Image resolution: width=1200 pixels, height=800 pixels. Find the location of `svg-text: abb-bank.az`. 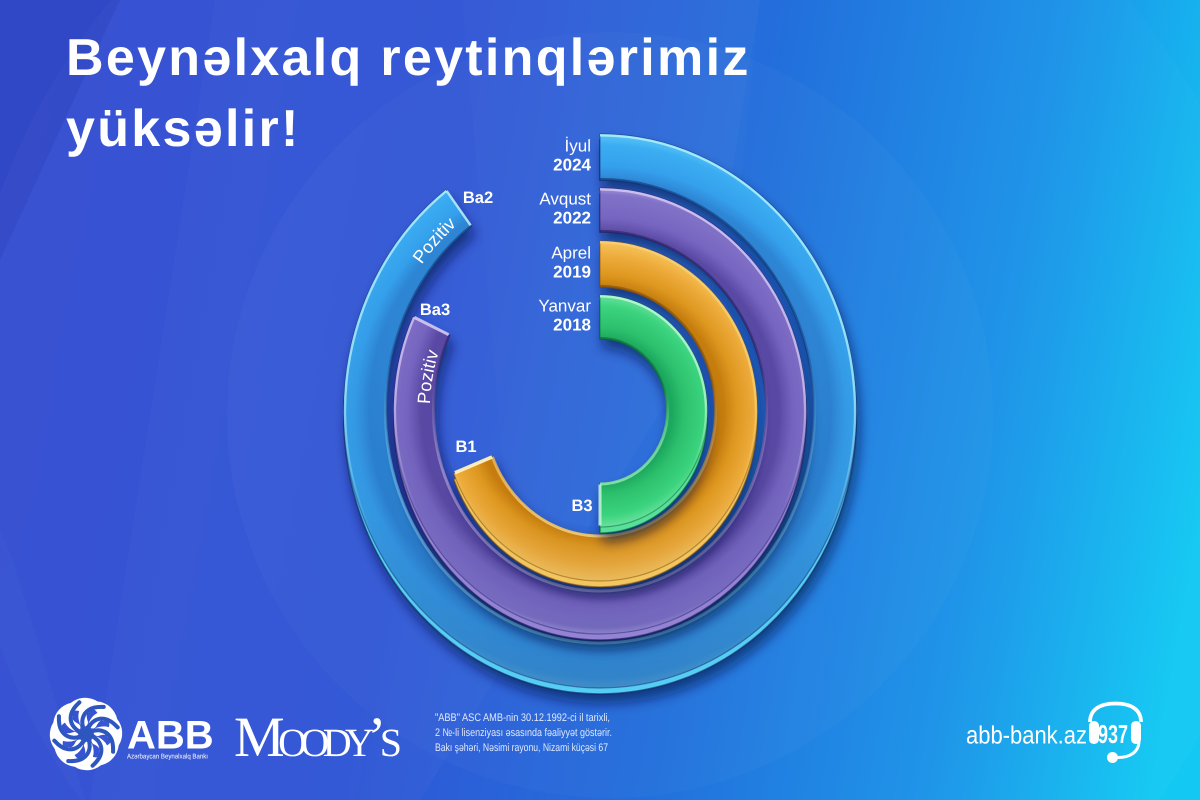

svg-text: abb-bank.az is located at coordinates (1026, 736).